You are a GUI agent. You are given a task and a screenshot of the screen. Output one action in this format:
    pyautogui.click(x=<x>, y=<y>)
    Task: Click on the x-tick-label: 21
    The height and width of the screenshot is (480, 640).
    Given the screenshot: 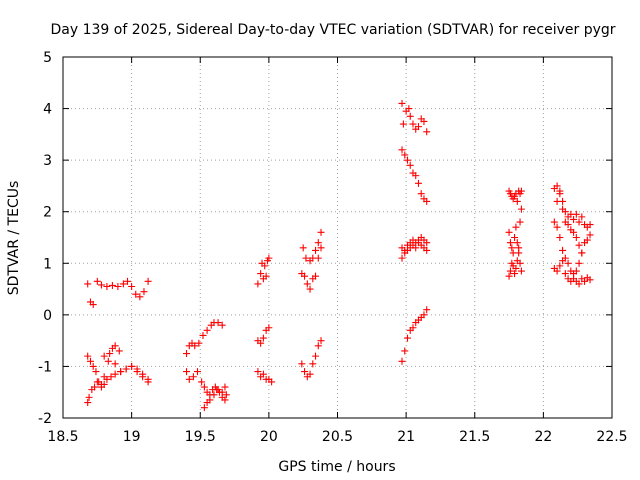 What is the action you would take?
    pyautogui.click(x=406, y=437)
    